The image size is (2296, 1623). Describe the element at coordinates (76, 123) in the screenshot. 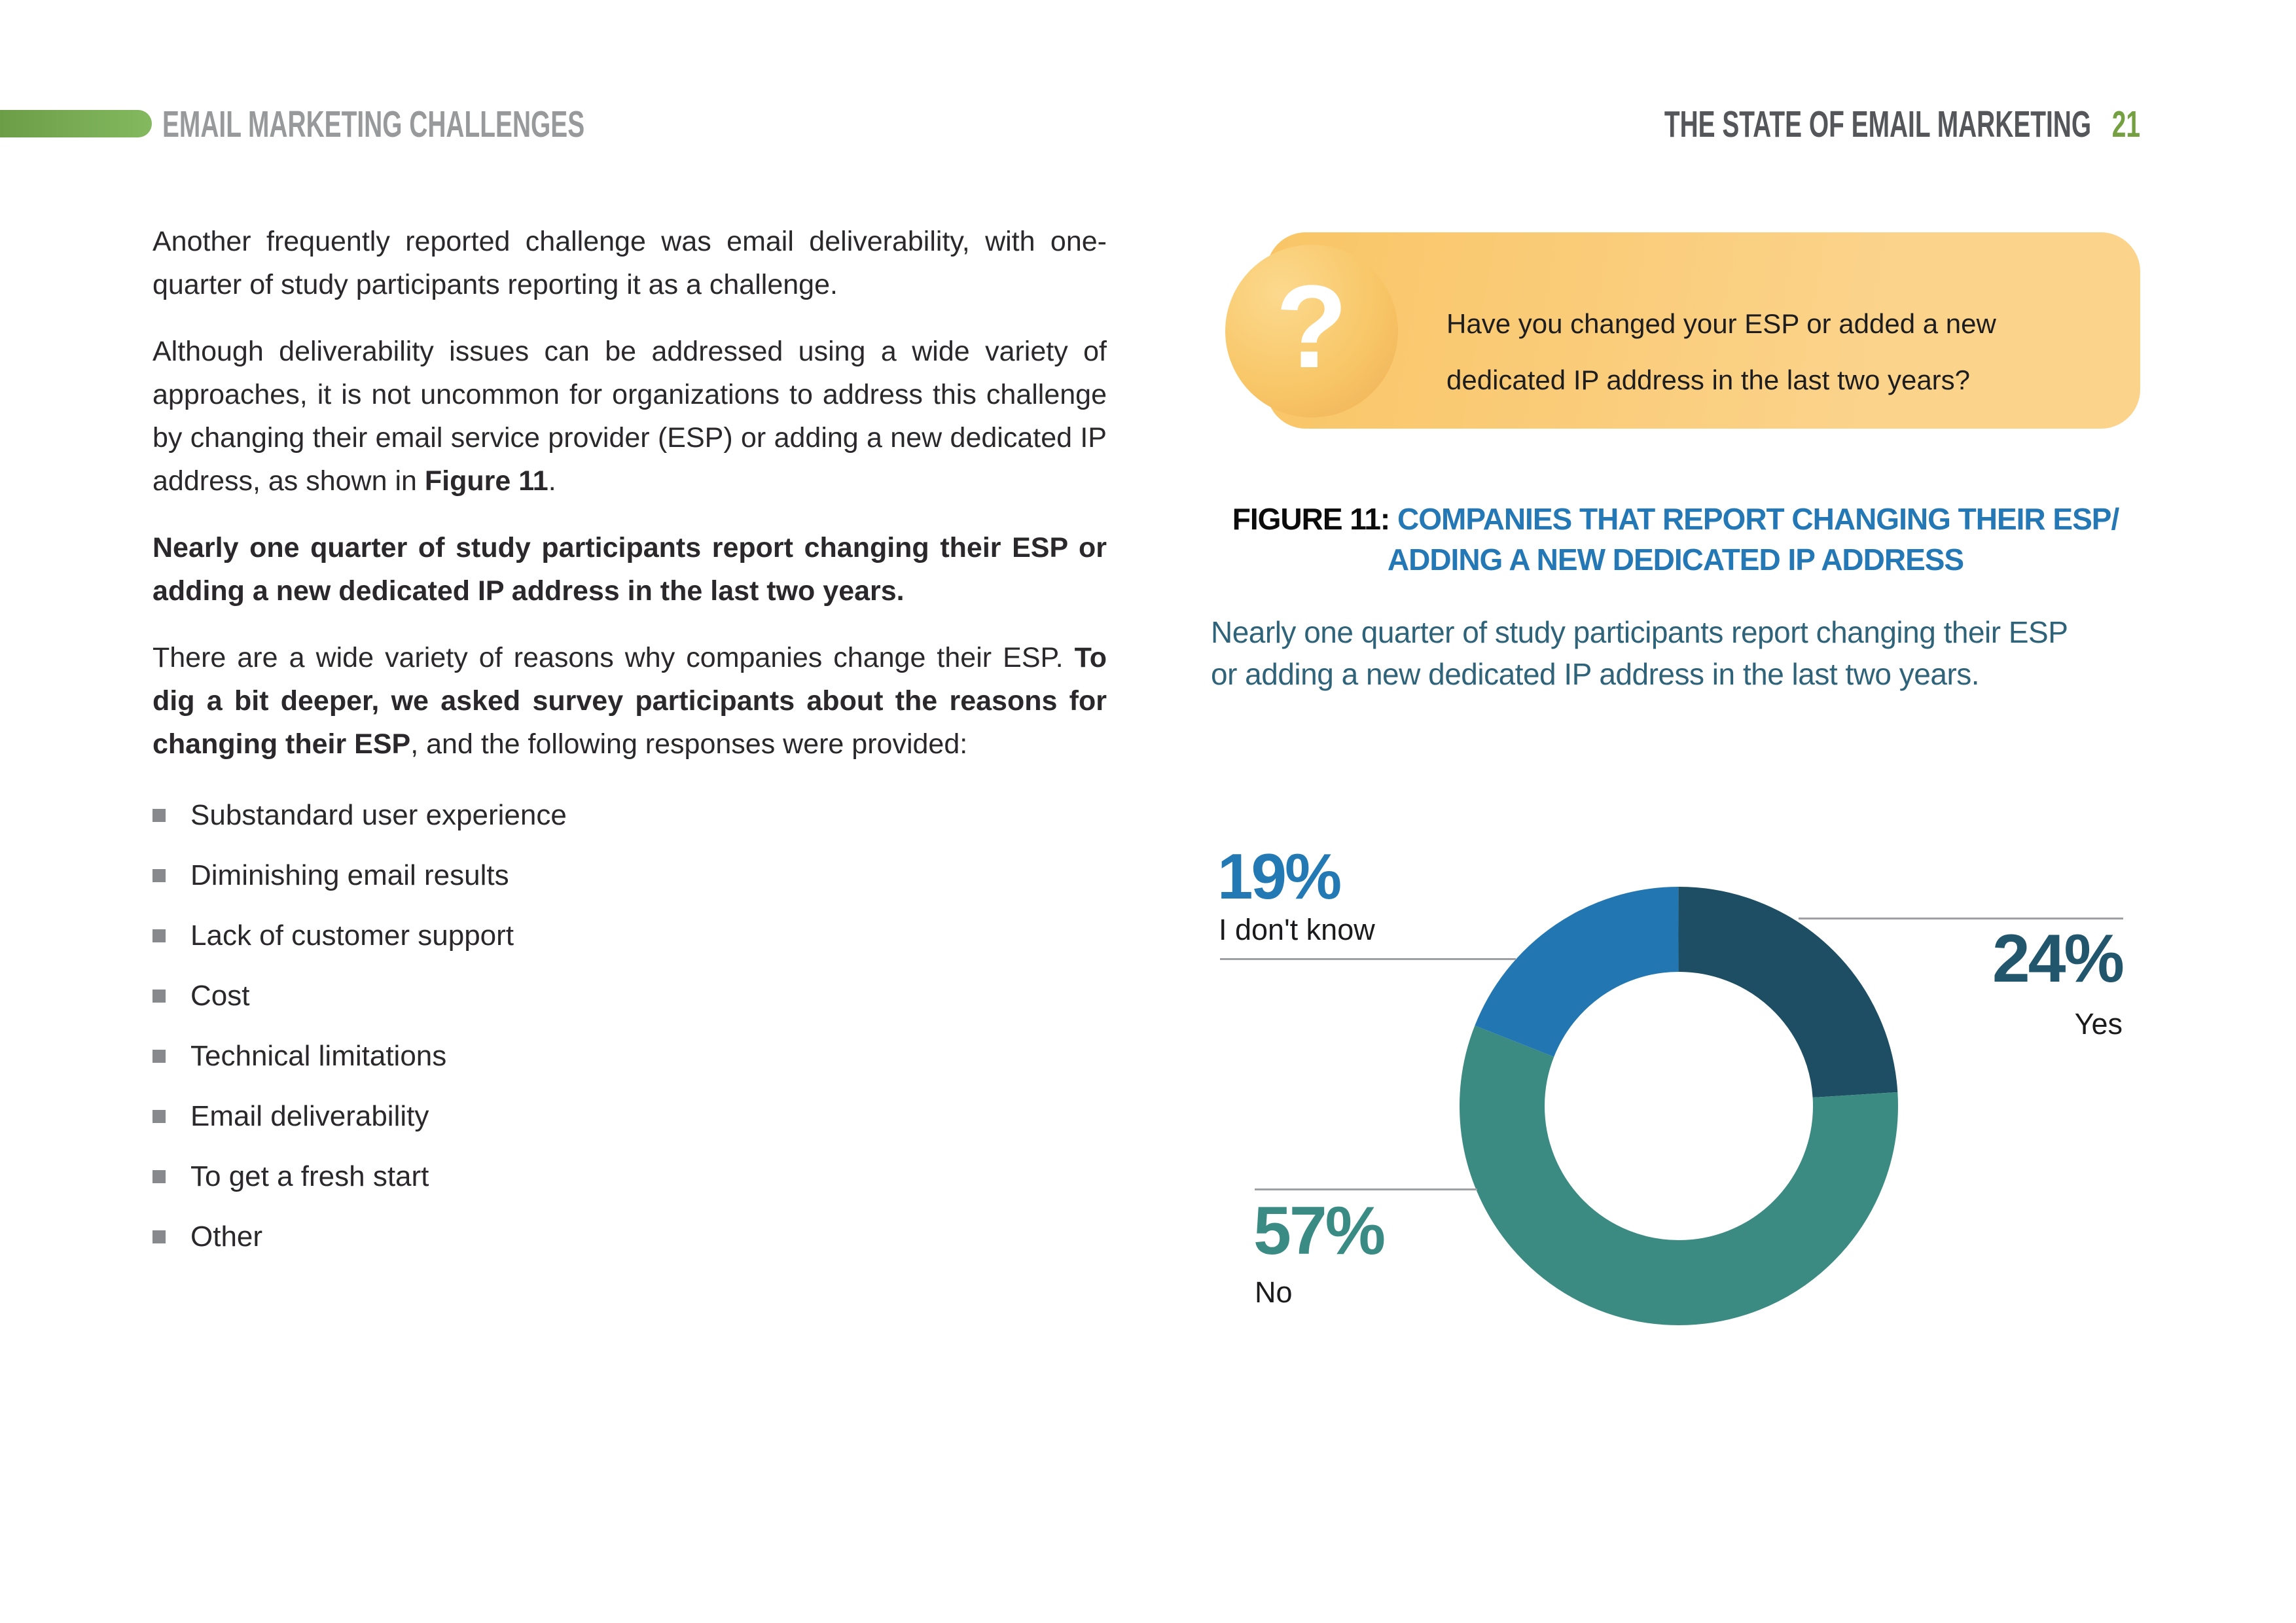

I see `section-accent-bar` at that location.